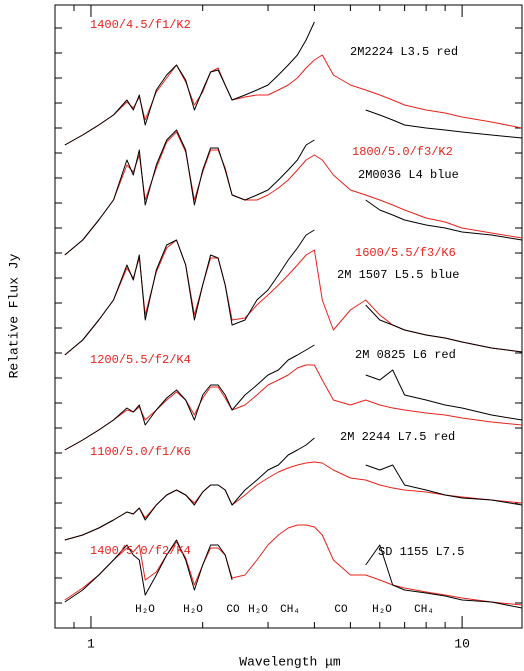  What do you see at coordinates (405, 253) in the screenshot?
I see `series-label: 1600/5.5/f3/K6` at bounding box center [405, 253].